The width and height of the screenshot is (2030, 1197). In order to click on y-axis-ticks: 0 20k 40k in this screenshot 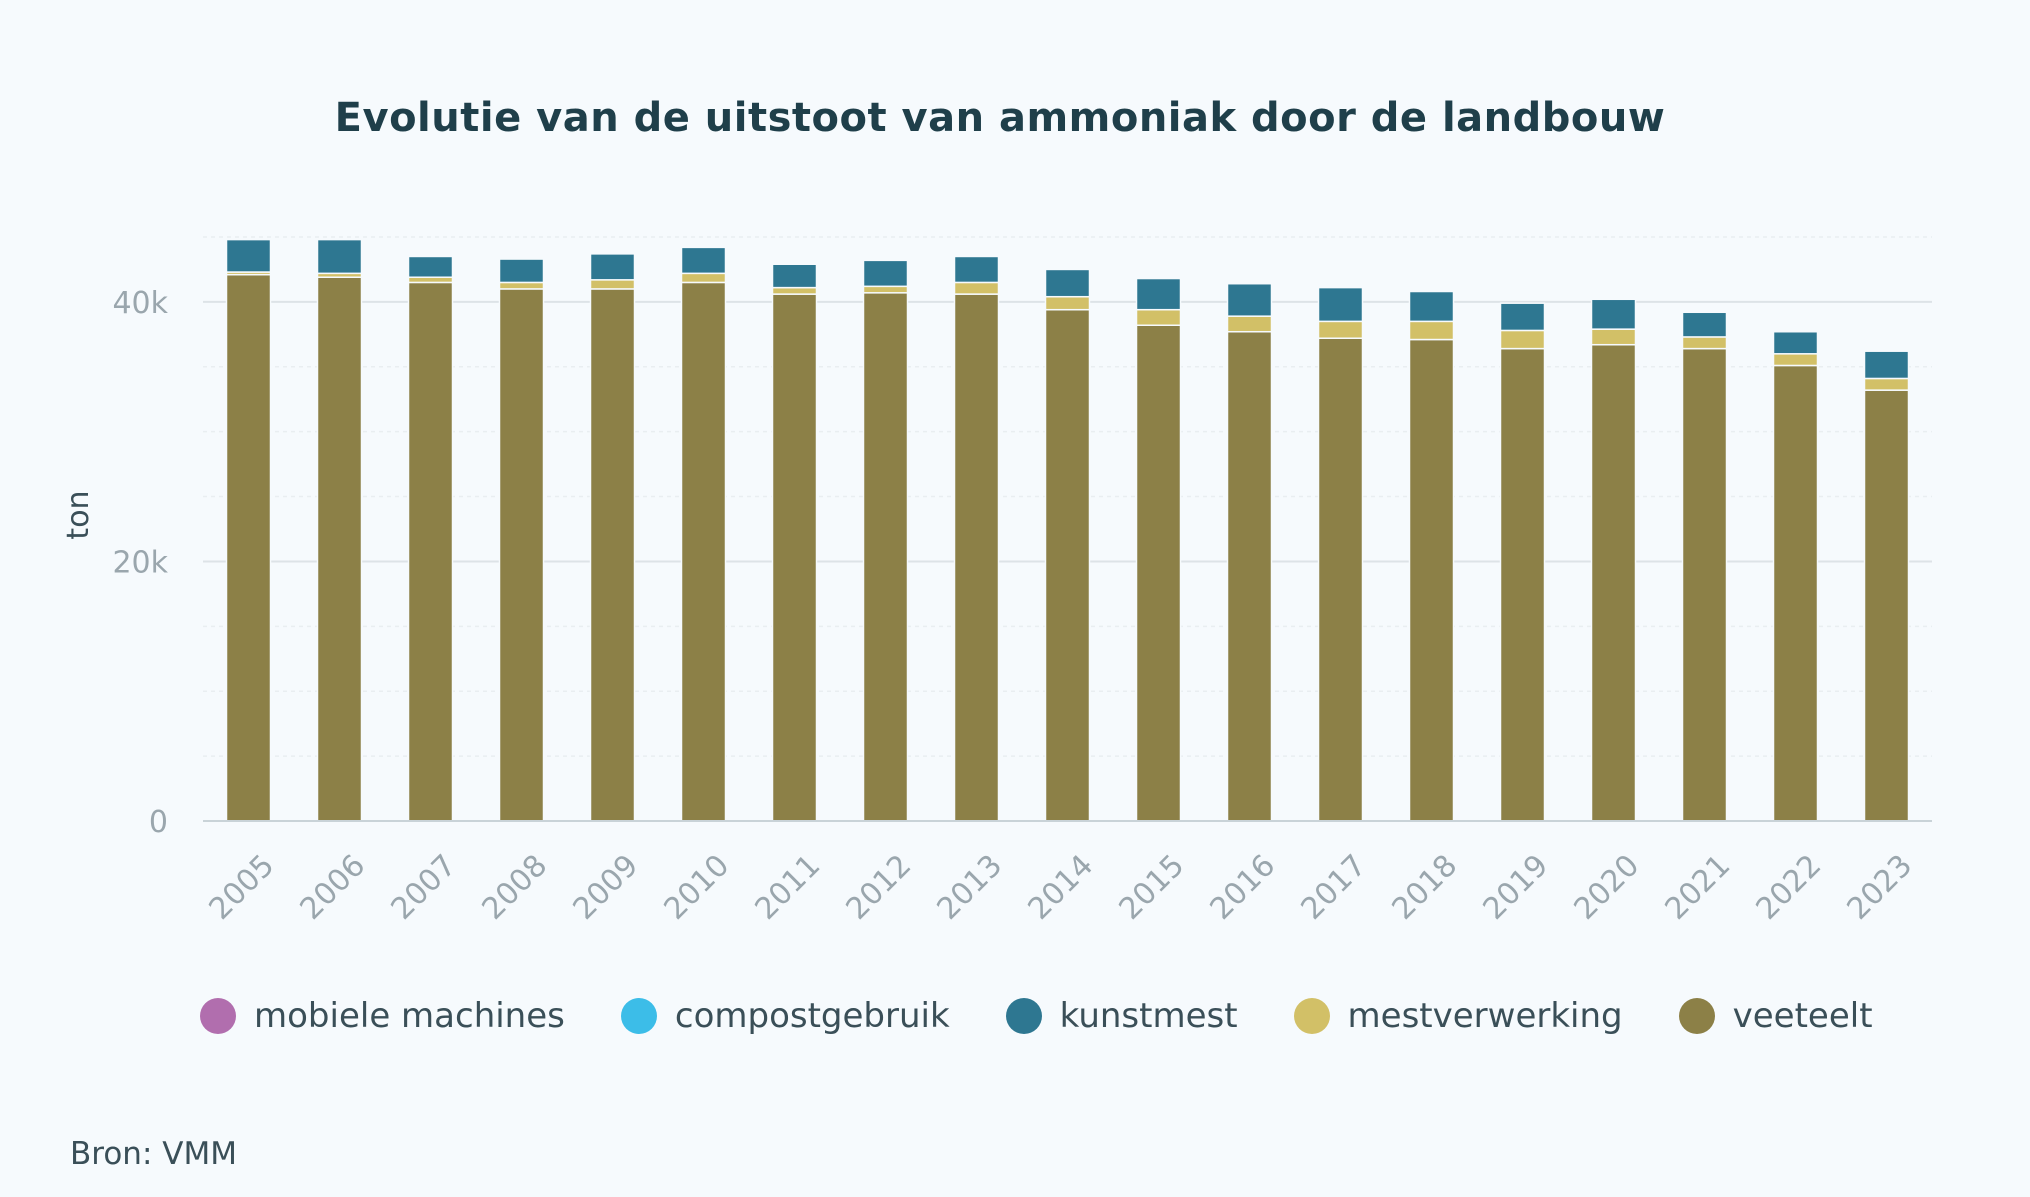, I will do `click(140, 563)`.